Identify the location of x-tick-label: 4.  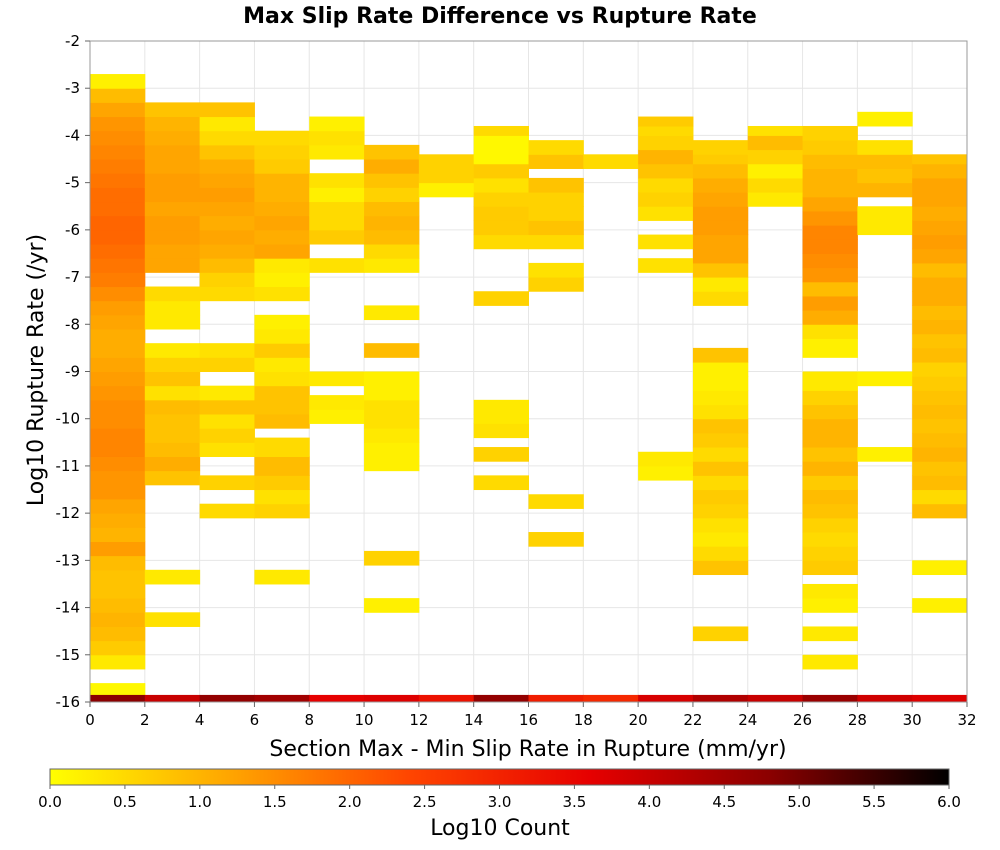
(200, 720).